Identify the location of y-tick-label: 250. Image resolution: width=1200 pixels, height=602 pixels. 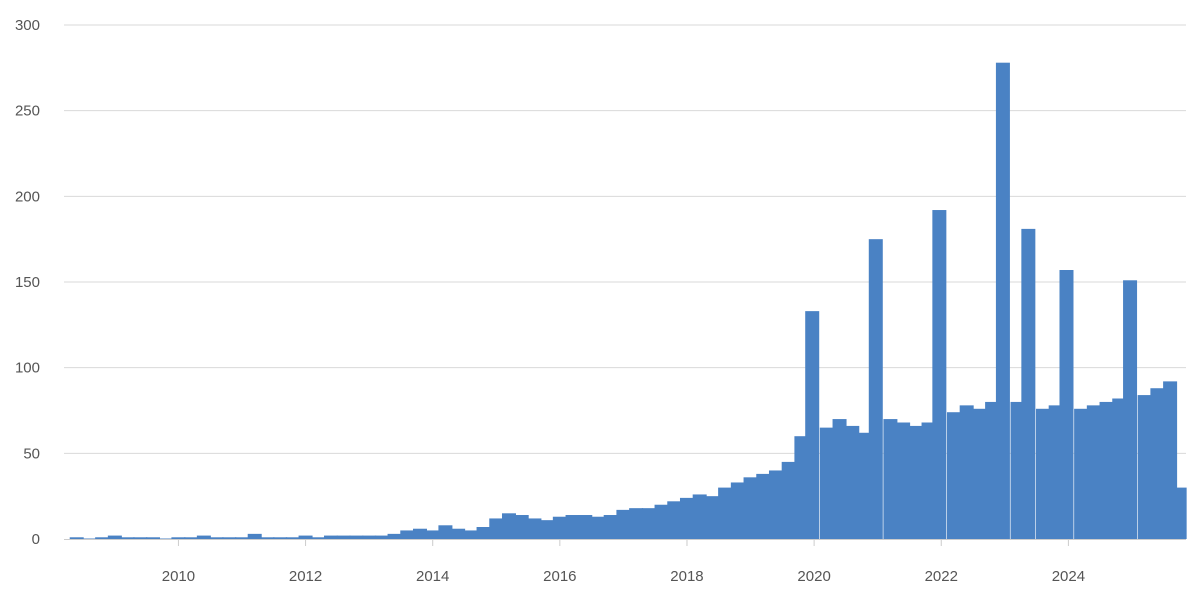
(27, 111).